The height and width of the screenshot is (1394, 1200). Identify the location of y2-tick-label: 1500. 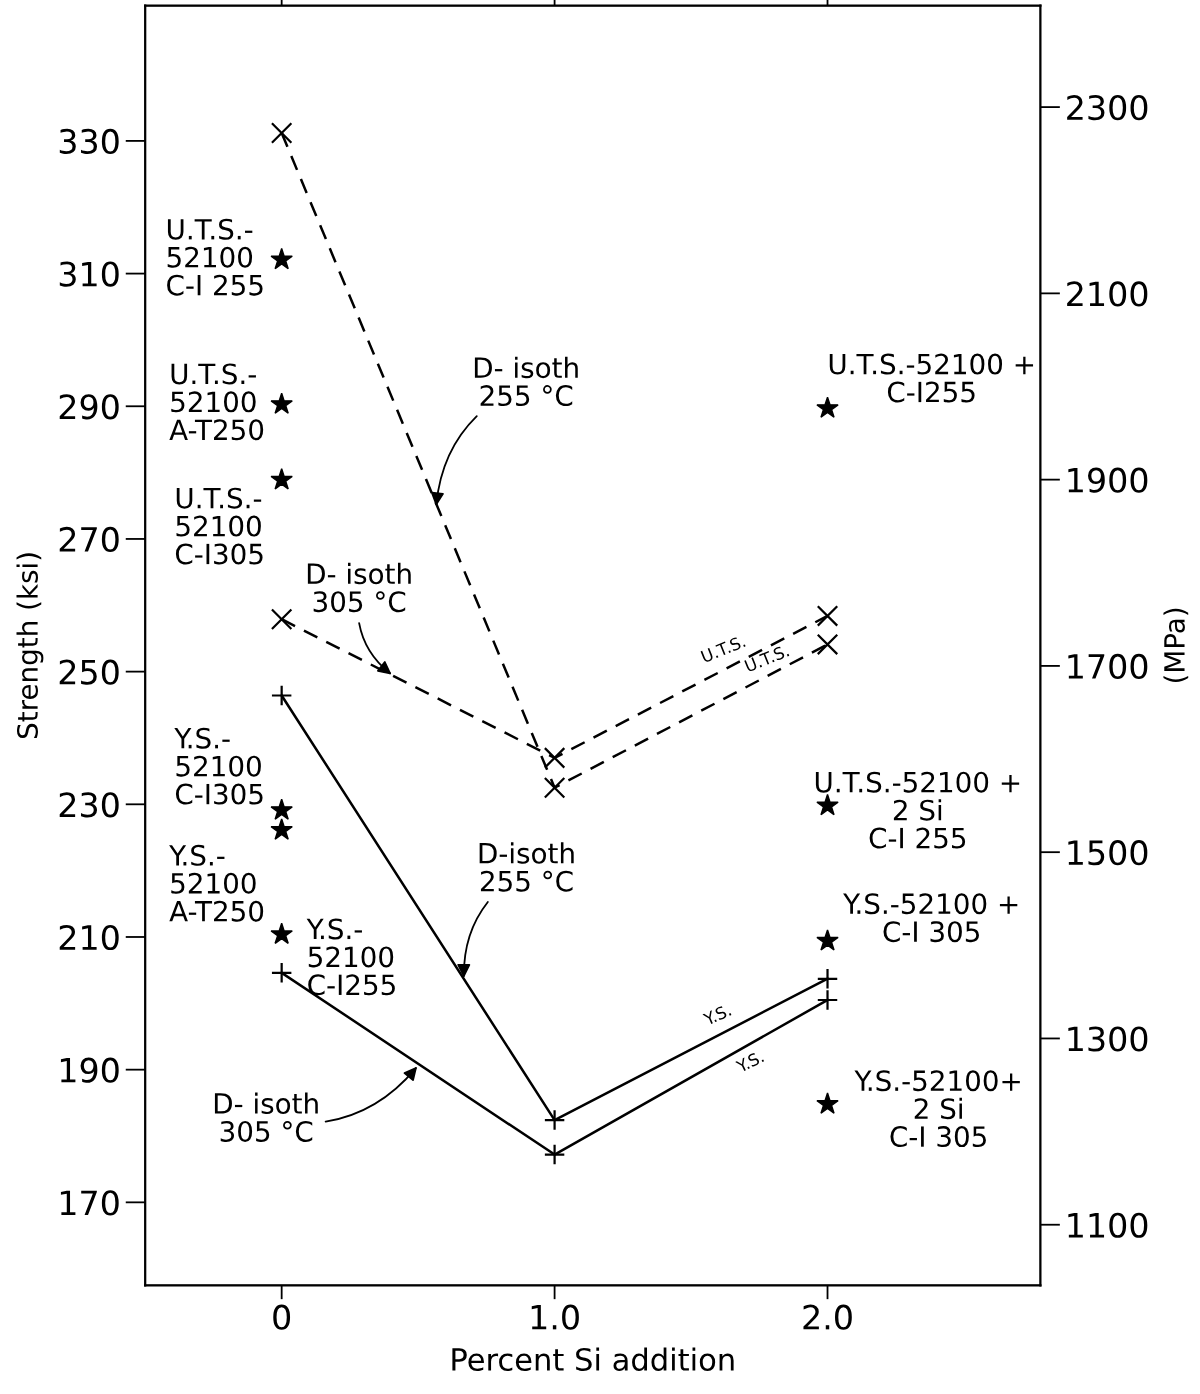
(1108, 853).